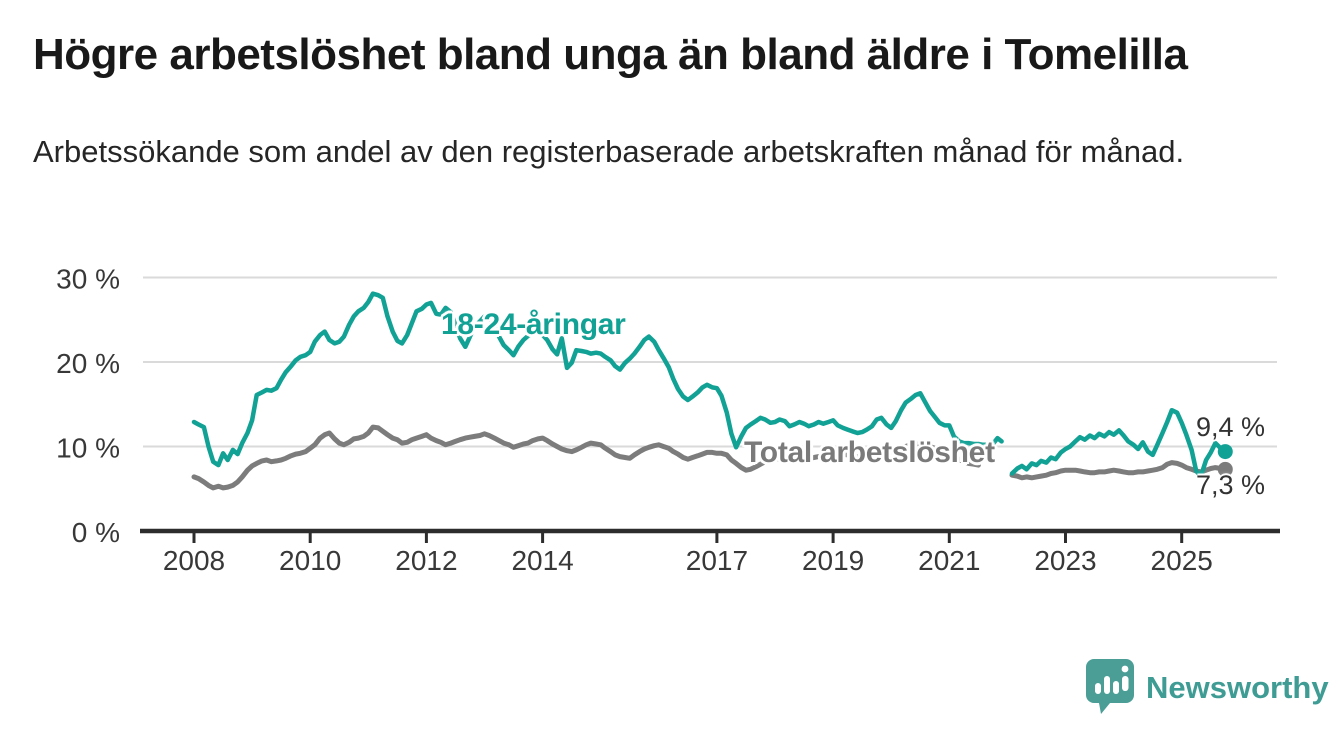 The image size is (1340, 734). Describe the element at coordinates (533, 324) in the screenshot. I see `series-label-youth: 18-24-åringar` at that location.